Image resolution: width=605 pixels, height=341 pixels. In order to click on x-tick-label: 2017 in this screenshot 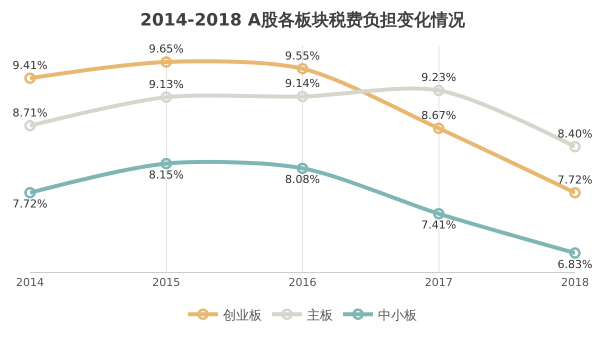, I will do `click(438, 283)`.